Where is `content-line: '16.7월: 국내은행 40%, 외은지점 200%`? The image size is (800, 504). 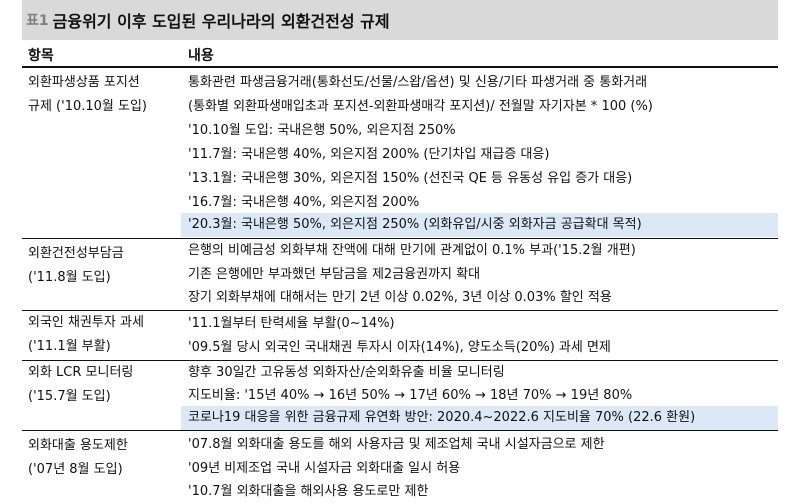
content-line: '16.7월: 국내은행 40%, 외은지점 200% is located at coordinates (304, 202).